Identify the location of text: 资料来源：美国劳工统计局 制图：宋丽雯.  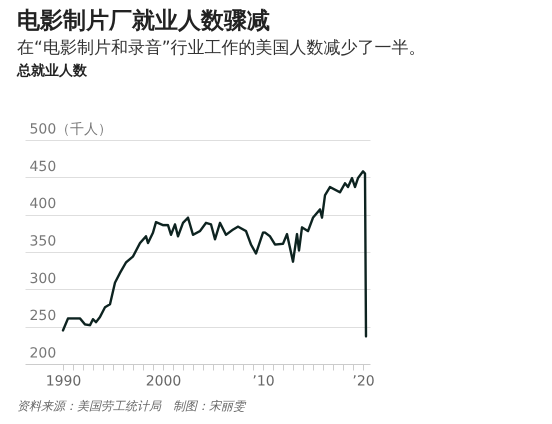
(131, 406).